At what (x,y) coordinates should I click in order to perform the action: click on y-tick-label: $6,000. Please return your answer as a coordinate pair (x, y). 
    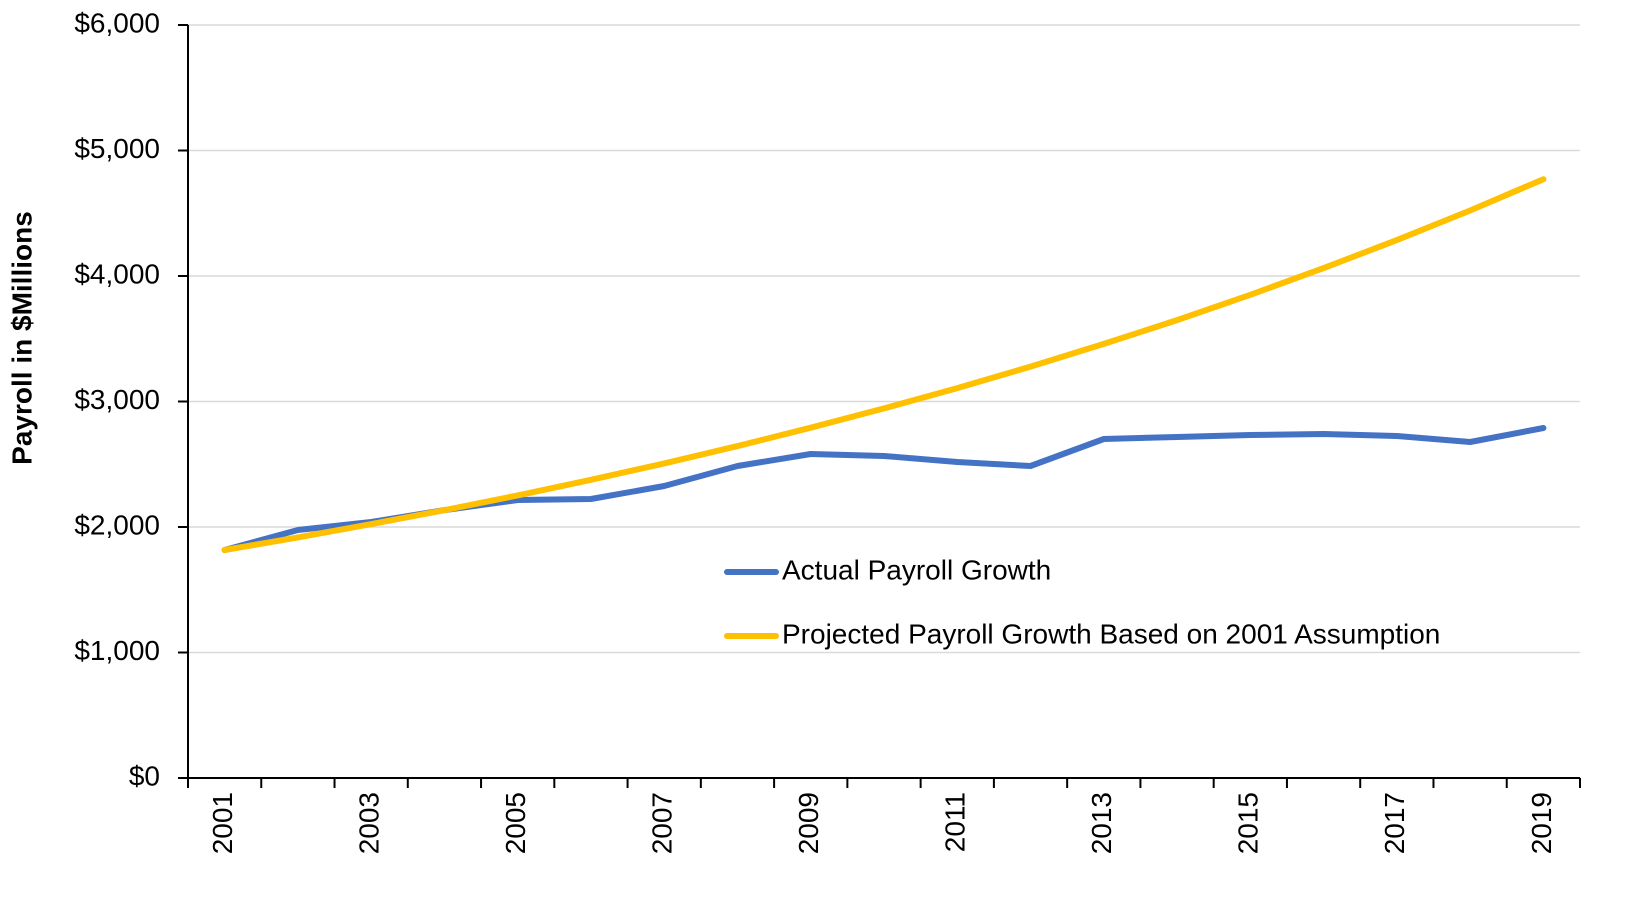
    Looking at the image, I should click on (117, 22).